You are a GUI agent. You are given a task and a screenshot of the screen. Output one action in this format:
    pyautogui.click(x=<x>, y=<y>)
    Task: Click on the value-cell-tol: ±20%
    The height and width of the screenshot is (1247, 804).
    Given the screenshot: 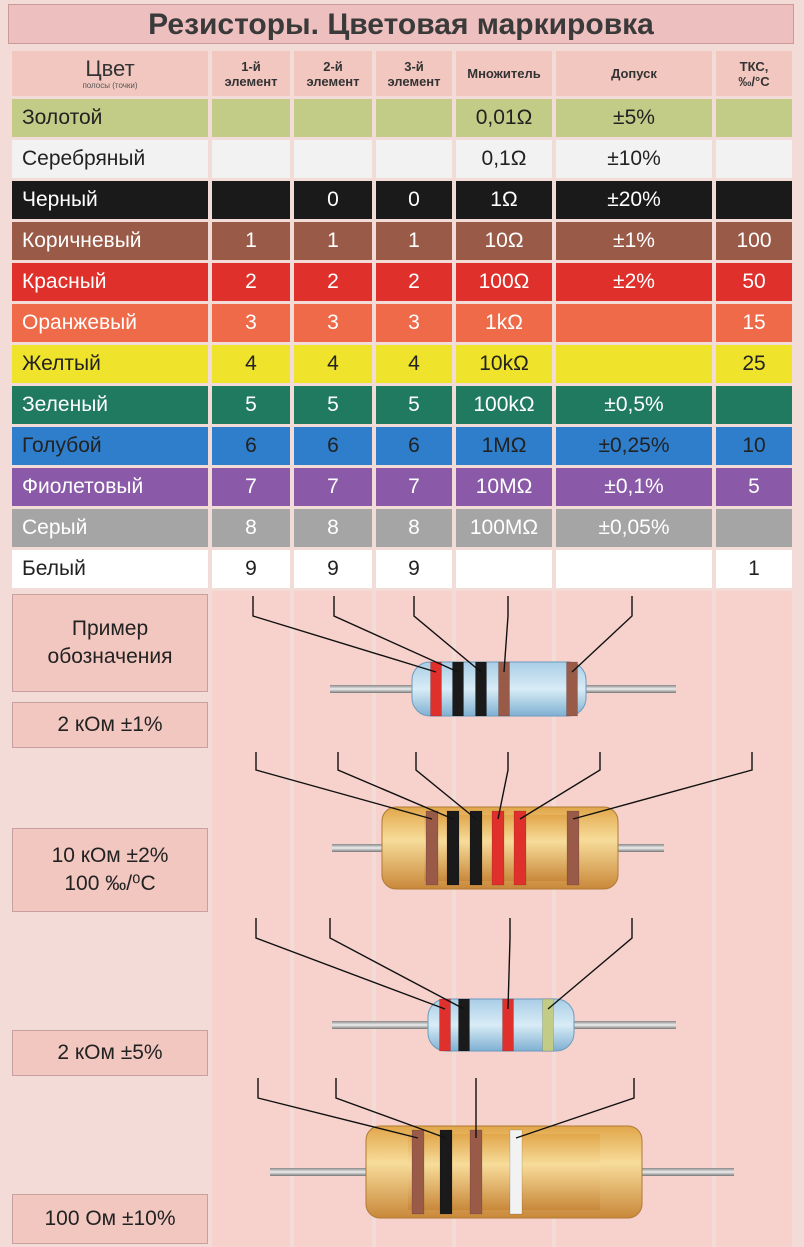 What is the action you would take?
    pyautogui.click(x=634, y=200)
    